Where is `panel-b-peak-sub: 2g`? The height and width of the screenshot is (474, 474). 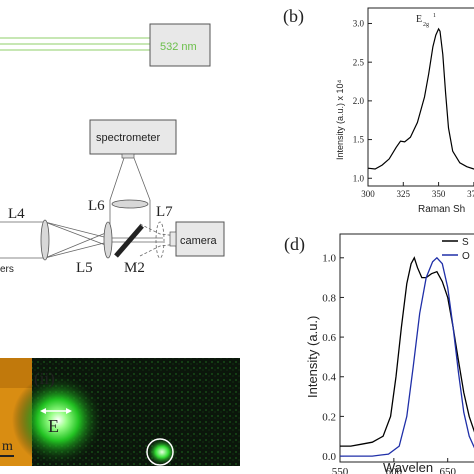
panel-b-peak-sub: 2g is located at coordinates (426, 25).